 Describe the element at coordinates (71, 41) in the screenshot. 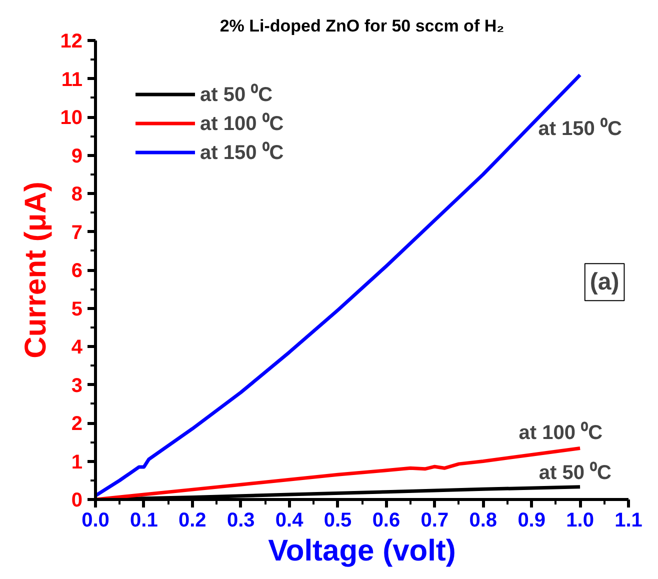

I see `y-tick-label: 12` at that location.